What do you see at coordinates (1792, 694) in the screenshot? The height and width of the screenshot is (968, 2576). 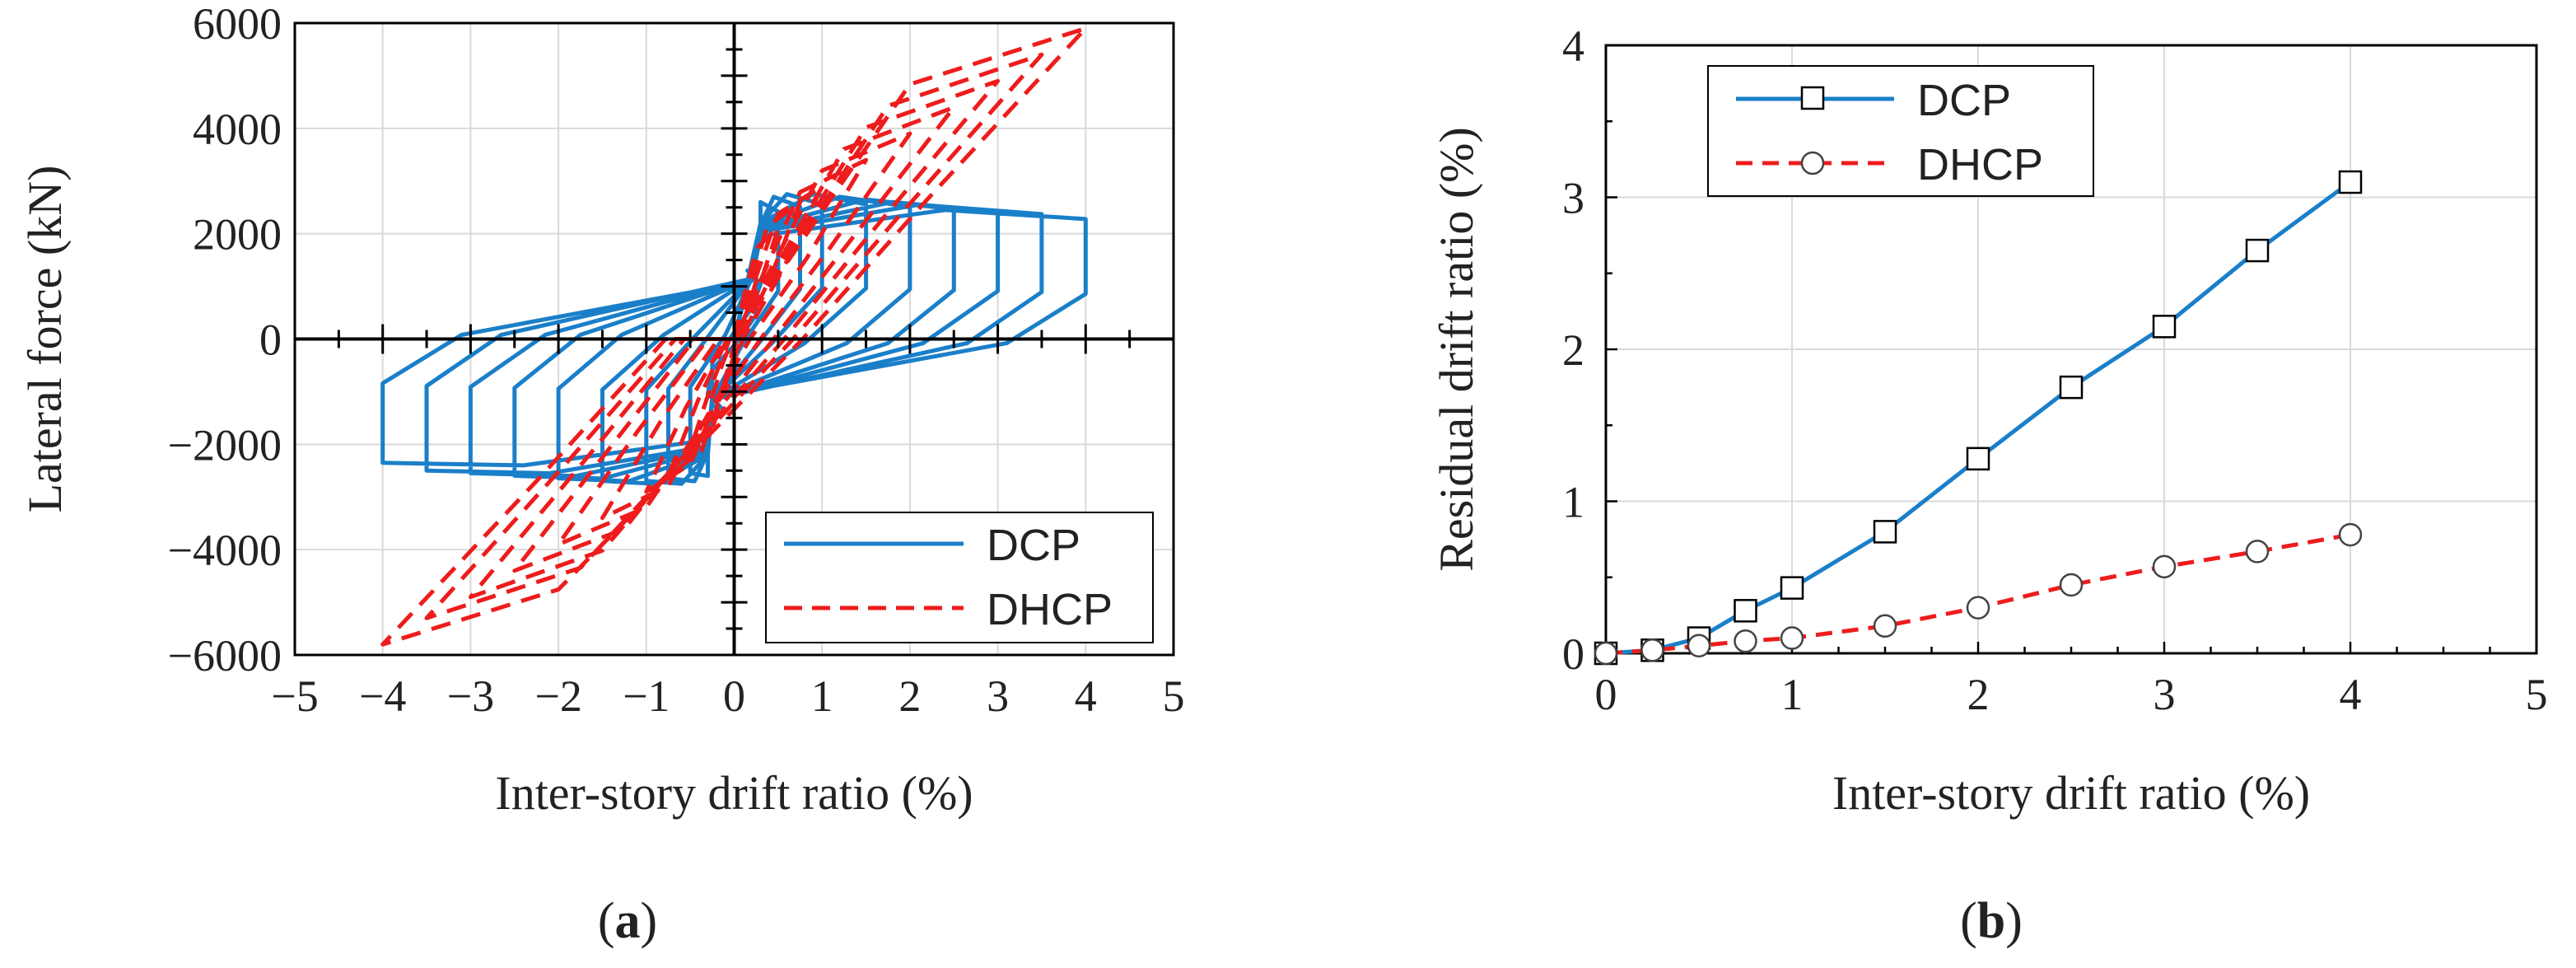 I see `panel-b-x-tick-label: 1` at bounding box center [1792, 694].